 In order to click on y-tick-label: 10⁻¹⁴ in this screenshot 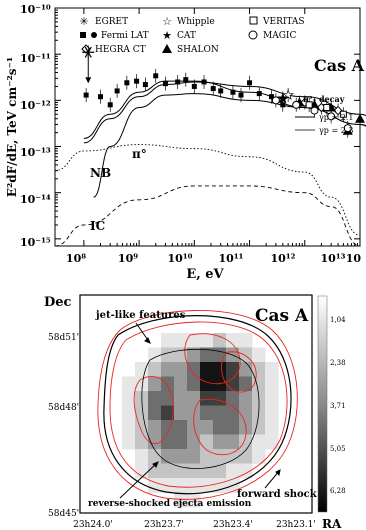, I will do `click(35, 199)`.